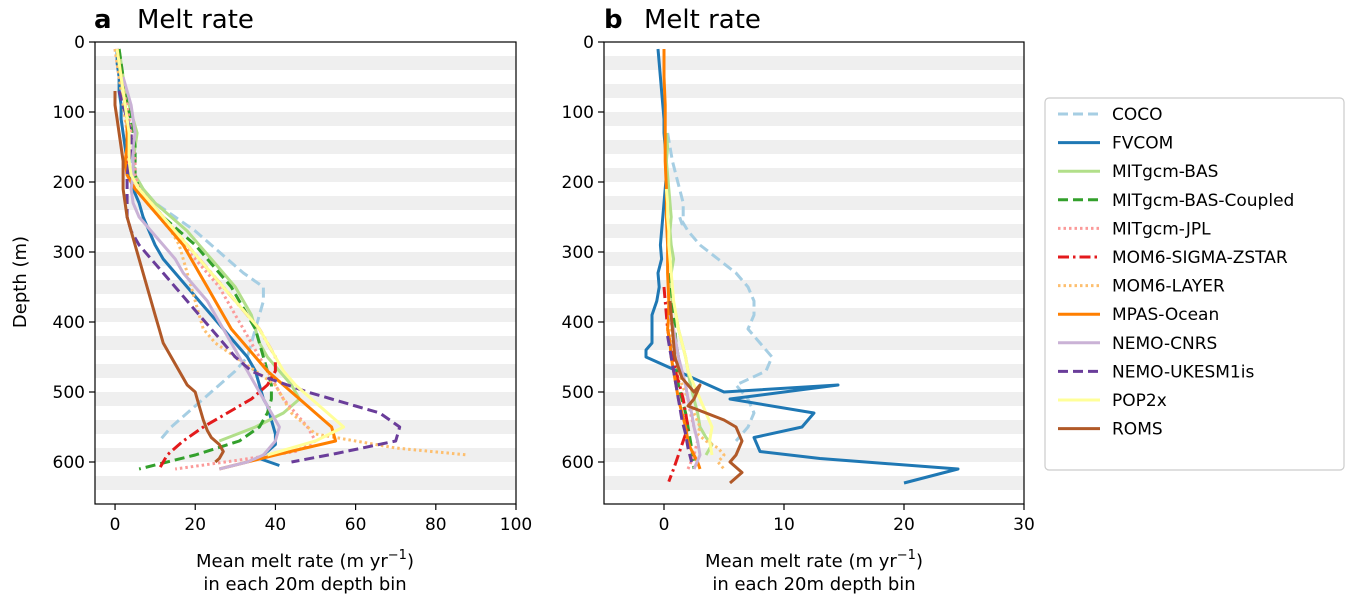 The height and width of the screenshot is (596, 1352). Describe the element at coordinates (195, 20) in the screenshot. I see `panel-a-title: Melt rate` at that location.